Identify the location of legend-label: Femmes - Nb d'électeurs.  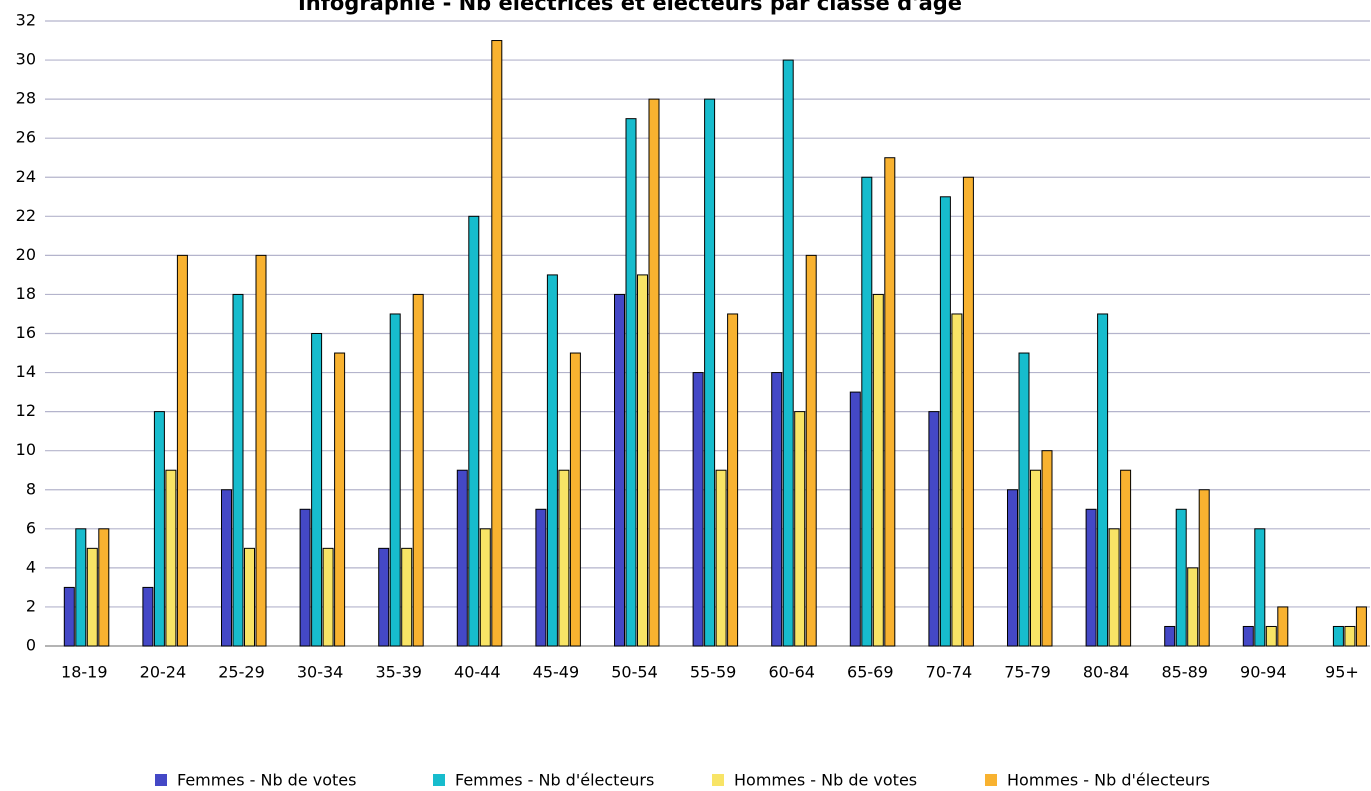
(554, 780).